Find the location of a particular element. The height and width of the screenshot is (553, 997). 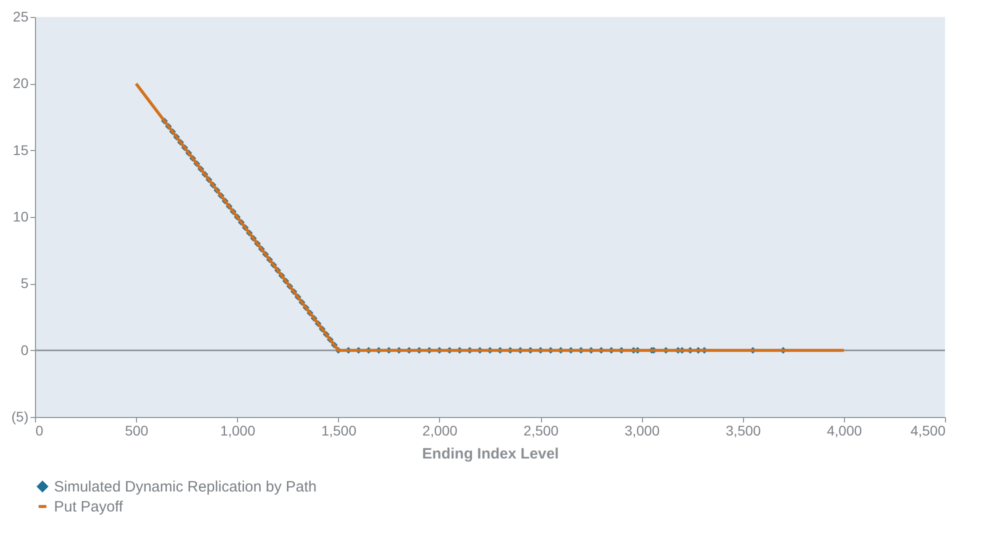

y-tick-label: 15 is located at coordinates (20, 150).